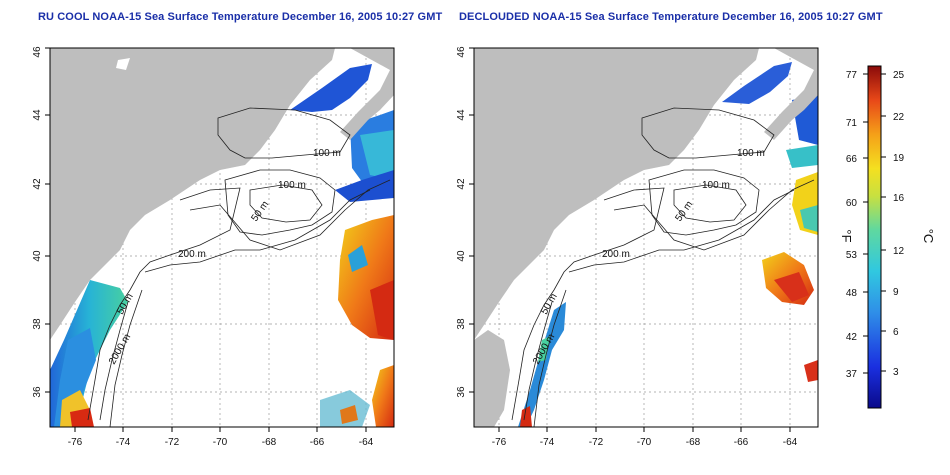 This screenshot has width=950, height=475. I want to click on fahrenheit-tick: 66, so click(852, 159).